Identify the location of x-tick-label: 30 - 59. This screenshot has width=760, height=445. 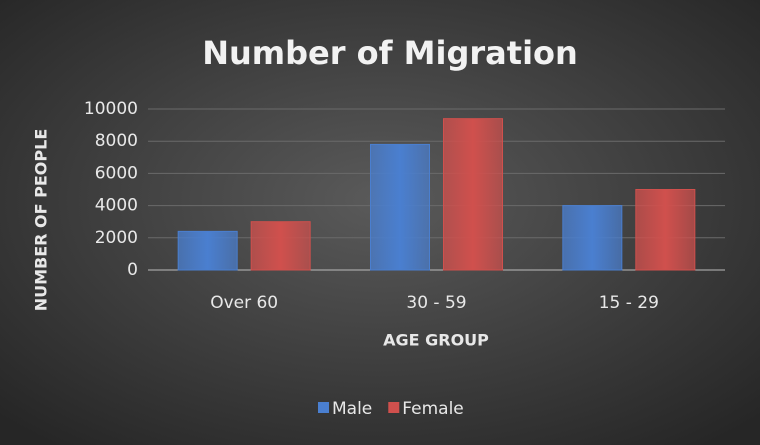
(436, 303).